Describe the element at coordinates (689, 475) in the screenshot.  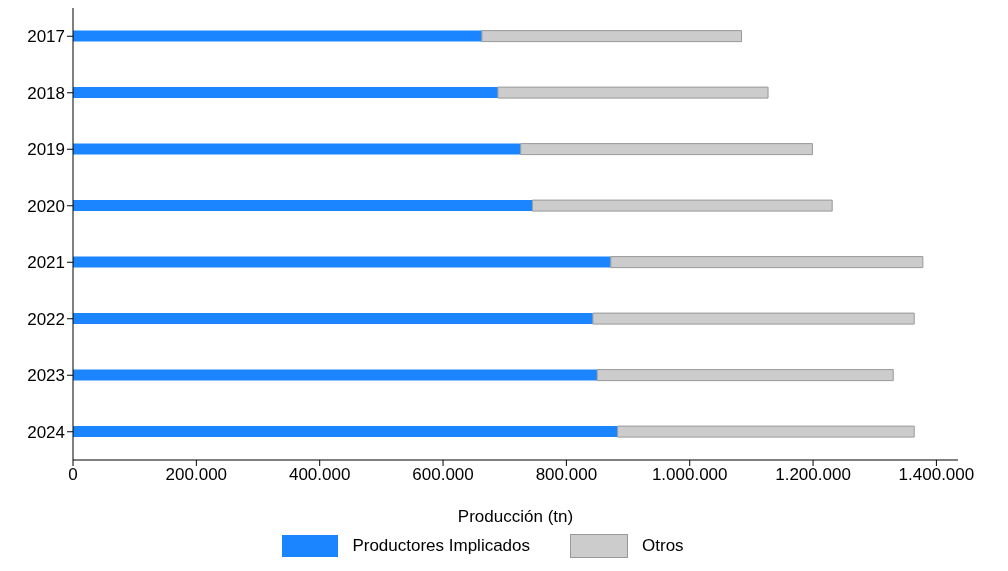
I see `x-tick-label: 1.000.000` at that location.